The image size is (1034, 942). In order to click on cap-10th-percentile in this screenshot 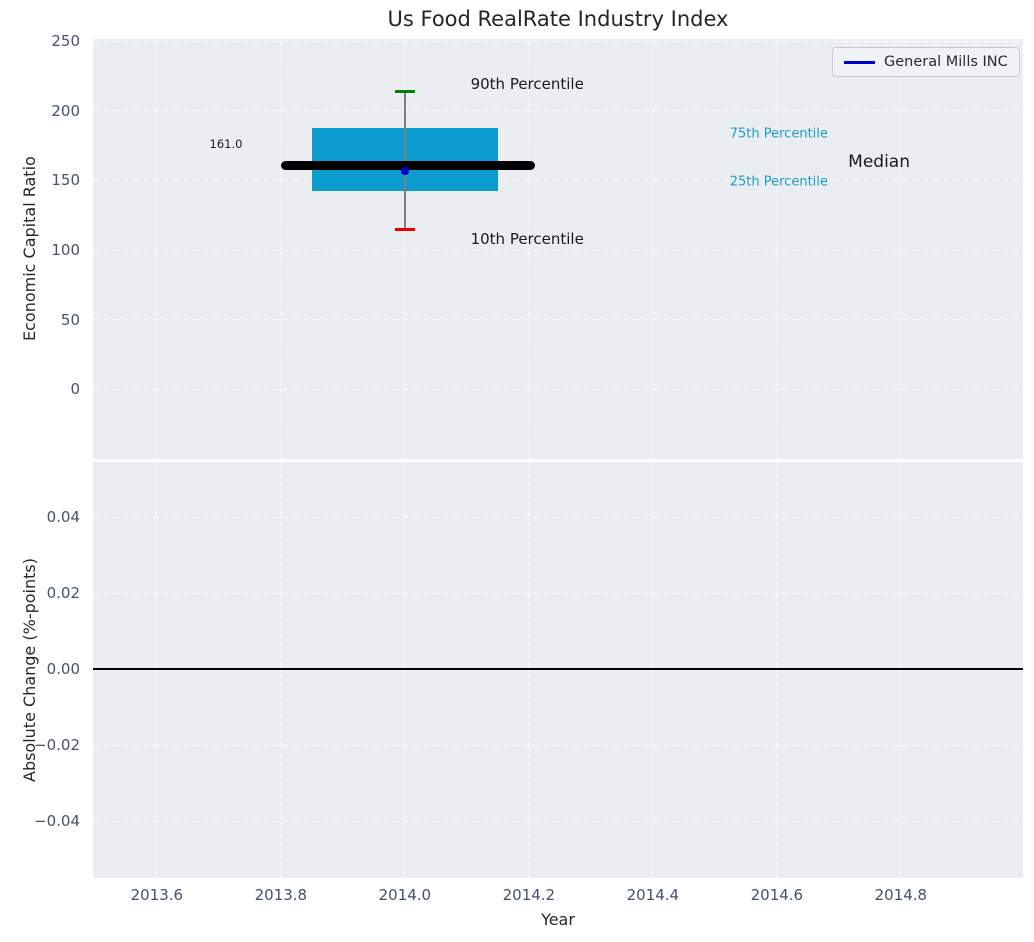, I will do `click(404, 230)`.